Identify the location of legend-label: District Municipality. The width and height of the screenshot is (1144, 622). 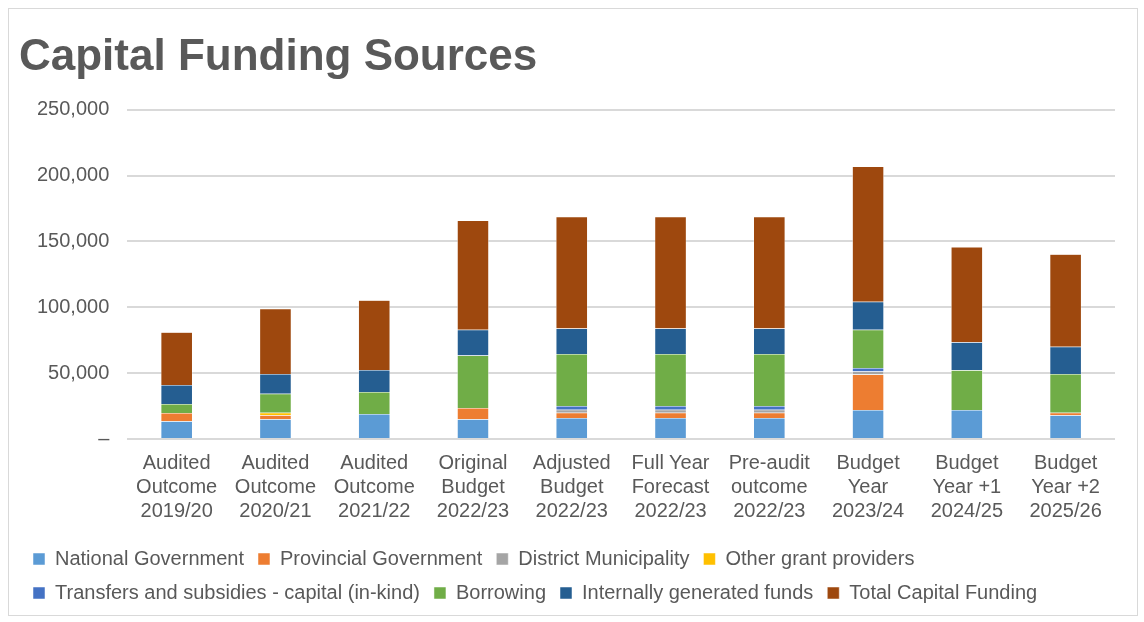
(604, 557).